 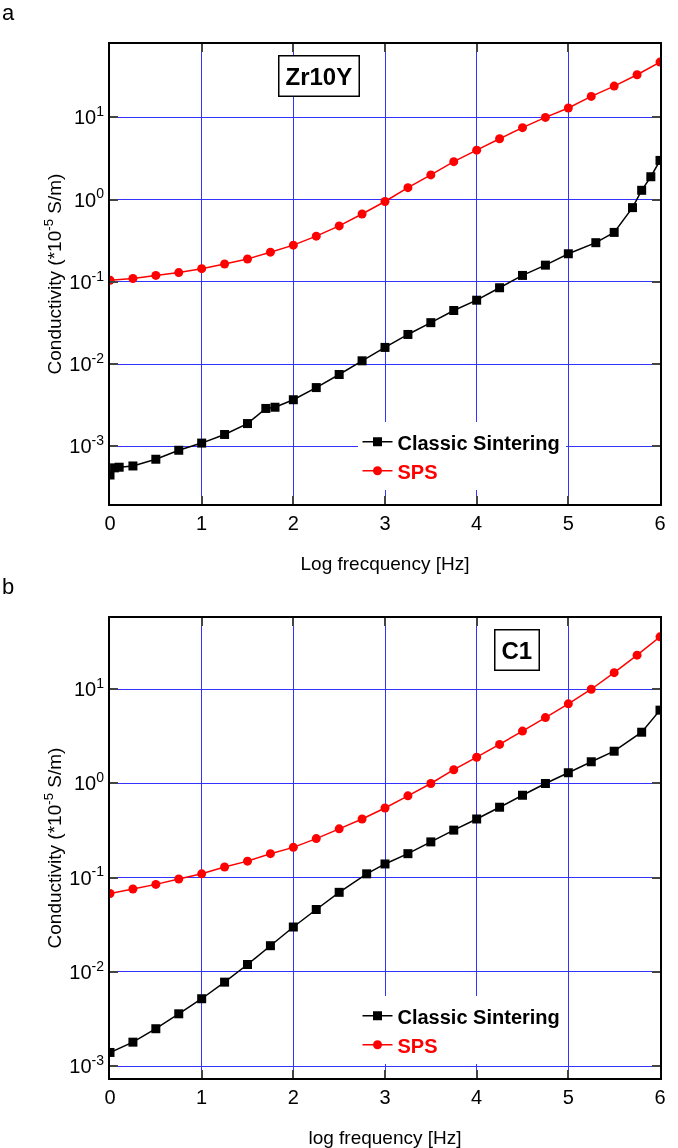 What do you see at coordinates (568, 523) in the screenshot?
I see `x-tick-label: 5` at bounding box center [568, 523].